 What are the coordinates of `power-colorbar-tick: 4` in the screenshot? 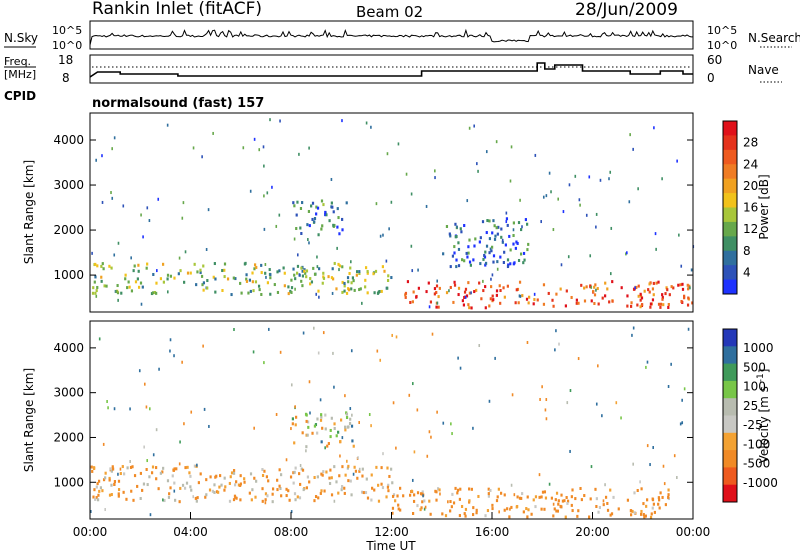 It's located at (747, 272).